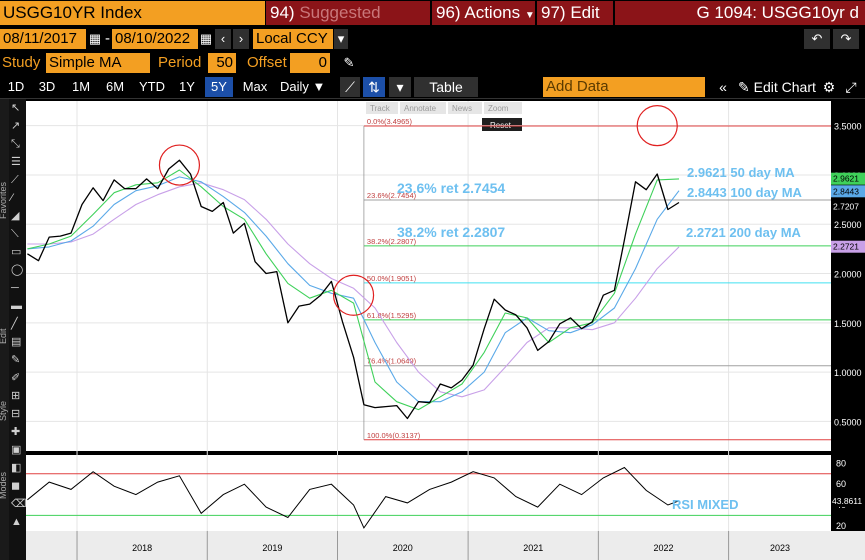  What do you see at coordinates (11, 198) in the screenshot?
I see `drawing-tool-icon: ⁄` at bounding box center [11, 198].